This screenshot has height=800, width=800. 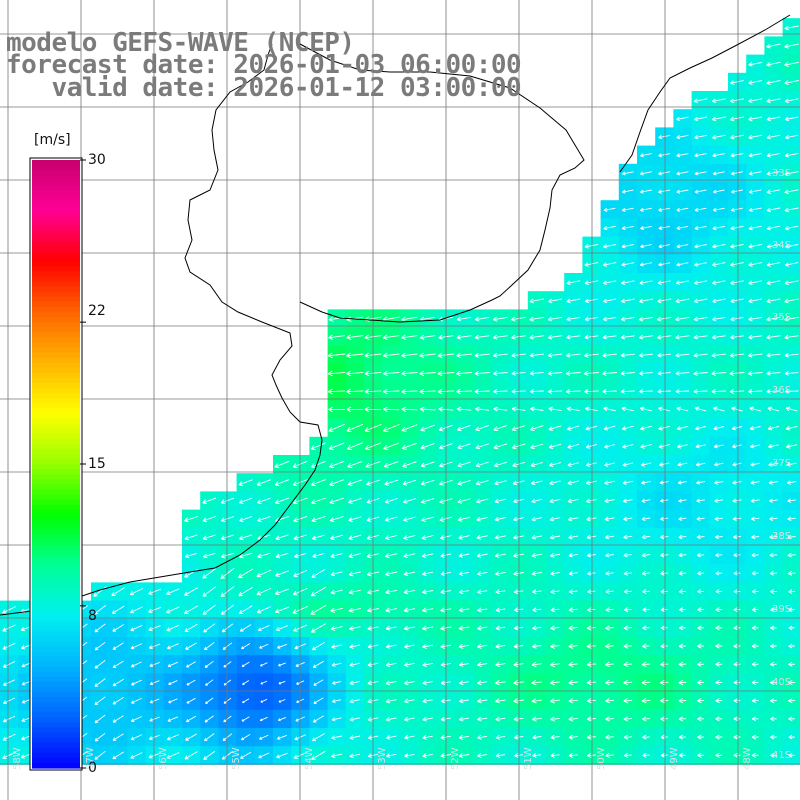 What do you see at coordinates (236, 758) in the screenshot?
I see `lon-label-55w: 55W` at bounding box center [236, 758].